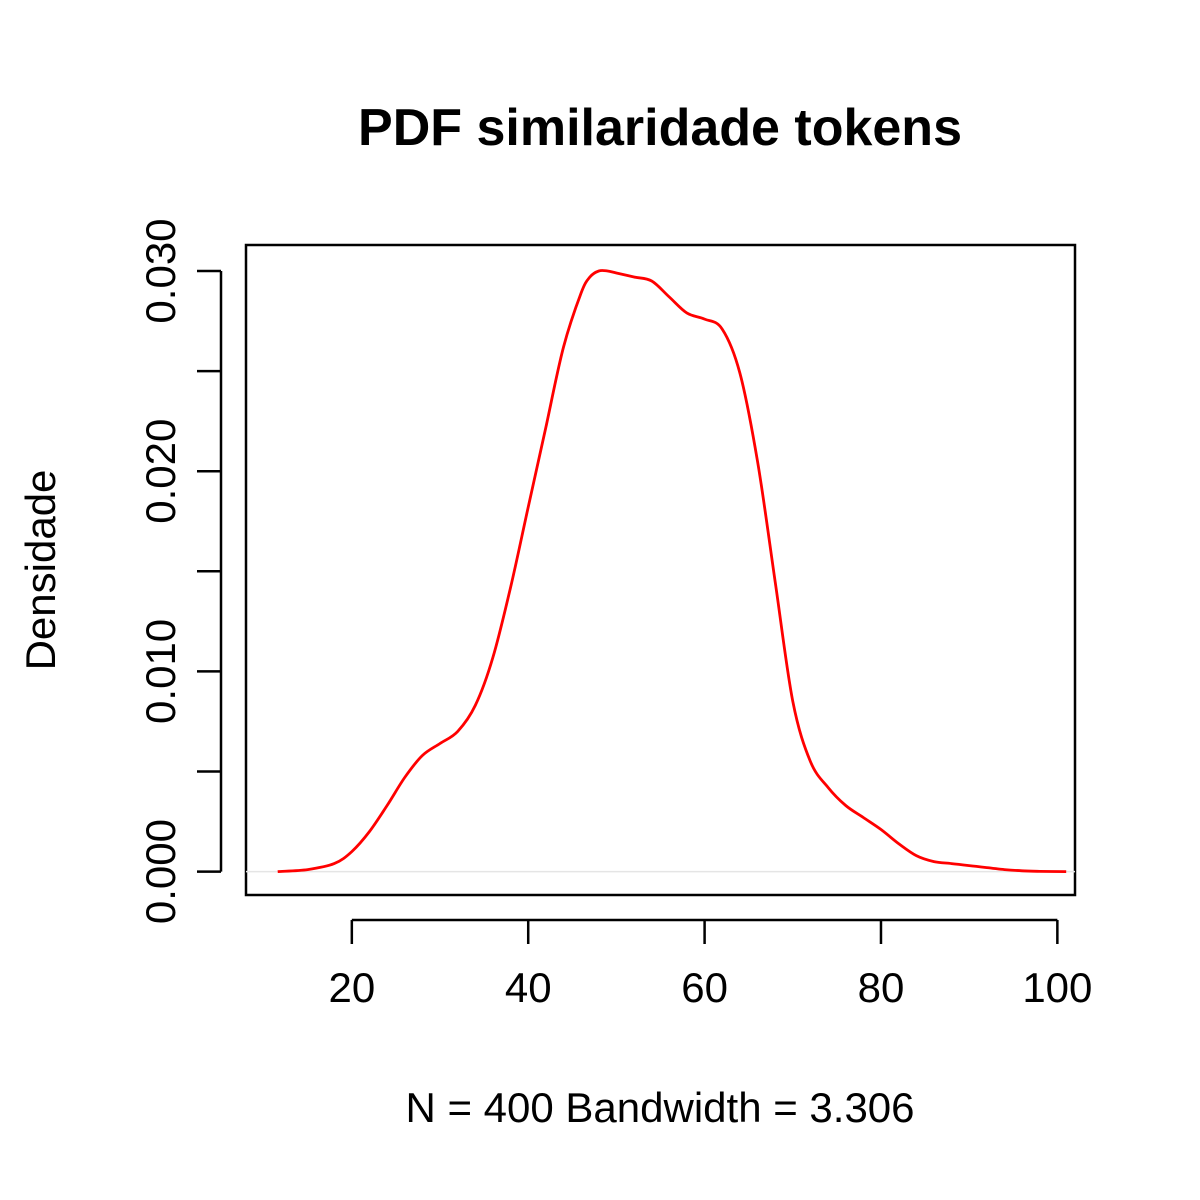 The height and width of the screenshot is (1200, 1200). Describe the element at coordinates (528, 987) in the screenshot. I see `x-tick-label: 40` at that location.